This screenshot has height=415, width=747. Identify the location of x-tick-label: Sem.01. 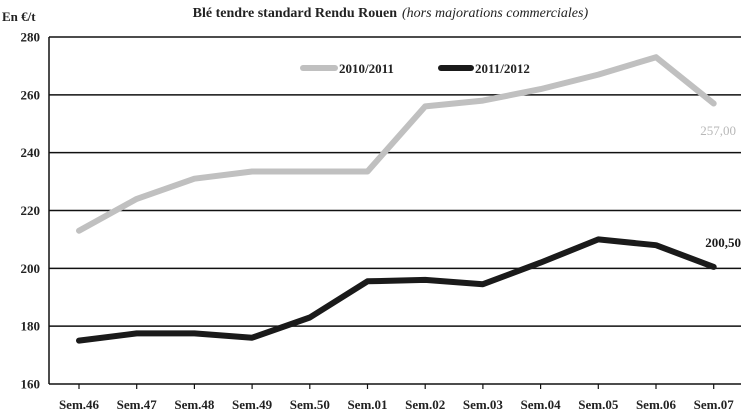
(367, 404).